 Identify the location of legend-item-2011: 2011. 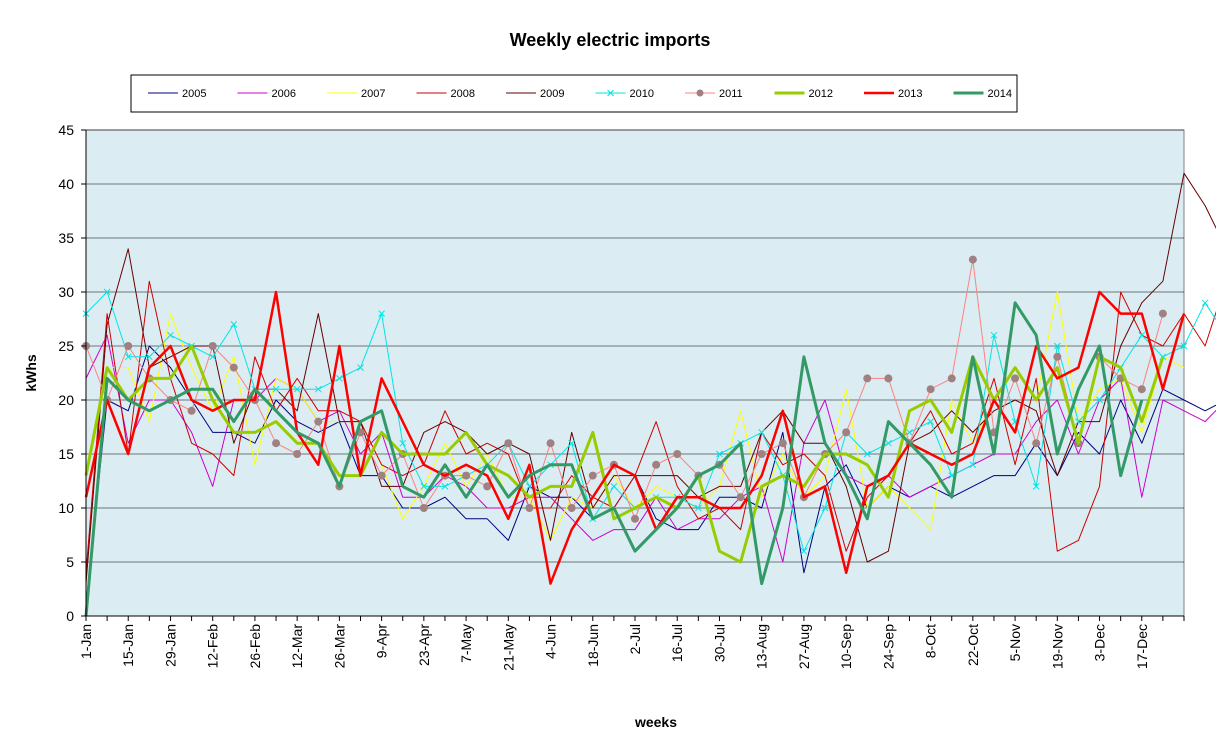
(714, 94).